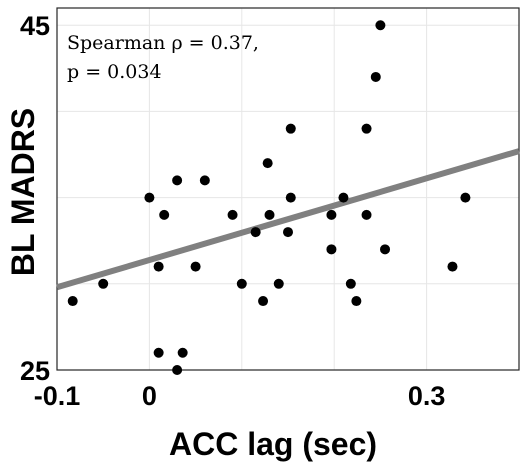 Image resolution: width=523 pixels, height=464 pixels. What do you see at coordinates (273, 444) in the screenshot?
I see `x-axis-label: ACC lag (sec)` at bounding box center [273, 444].